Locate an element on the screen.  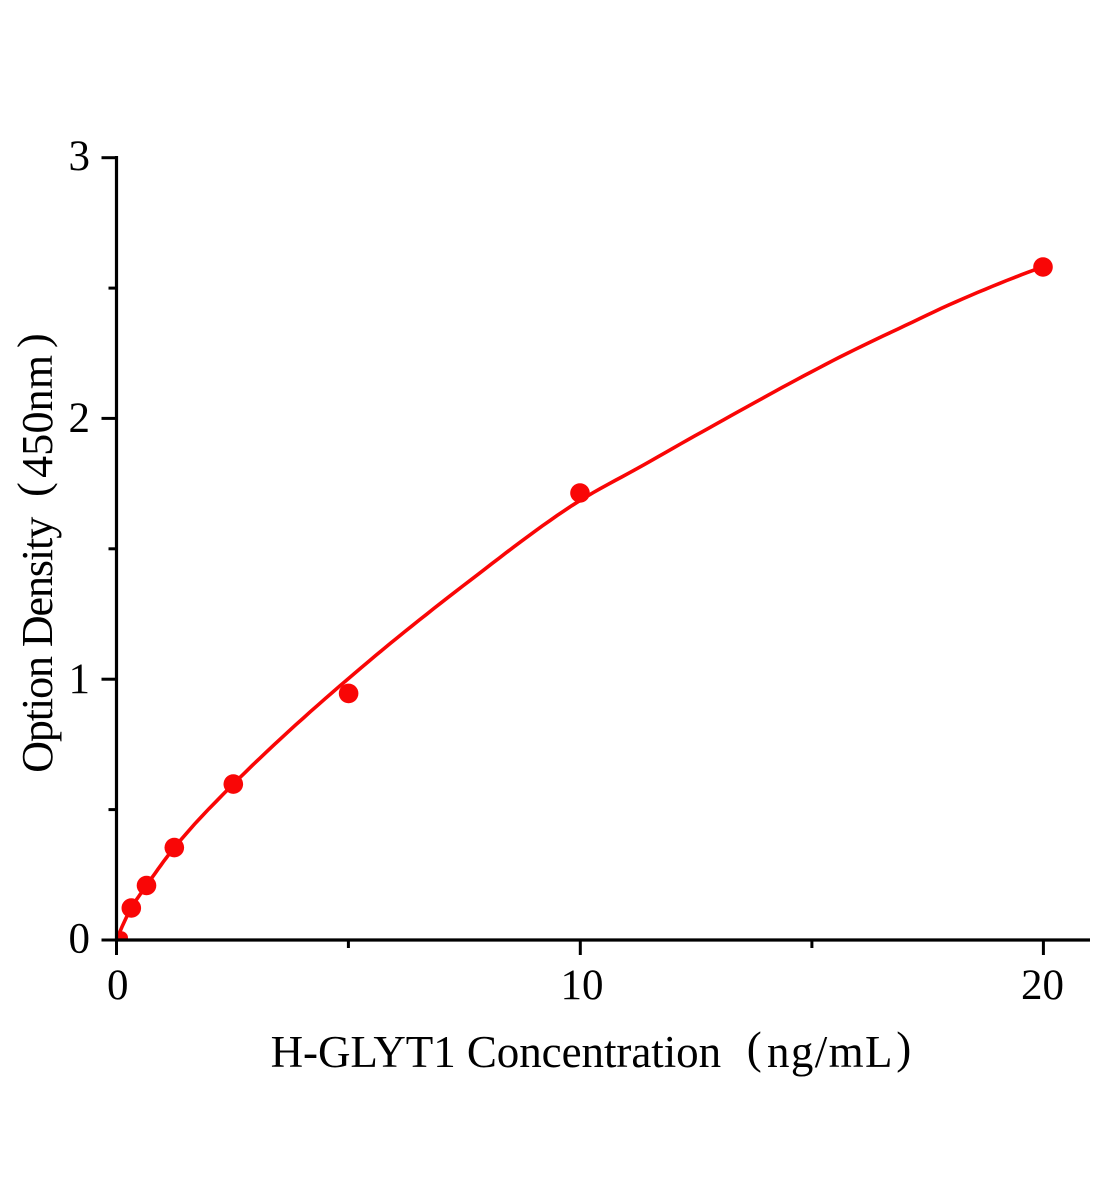
svg-text: 450nm is located at coordinates (37, 416).